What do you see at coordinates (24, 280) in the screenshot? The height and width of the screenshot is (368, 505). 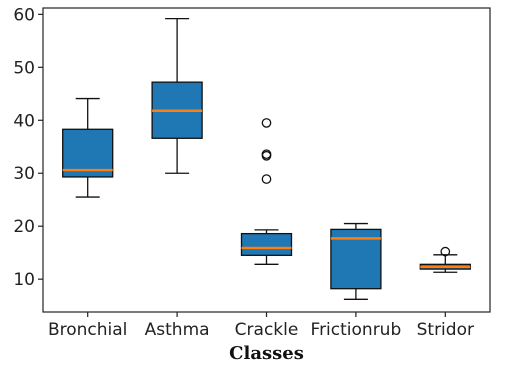 I see `y-tick-label: 10` at bounding box center [24, 280].